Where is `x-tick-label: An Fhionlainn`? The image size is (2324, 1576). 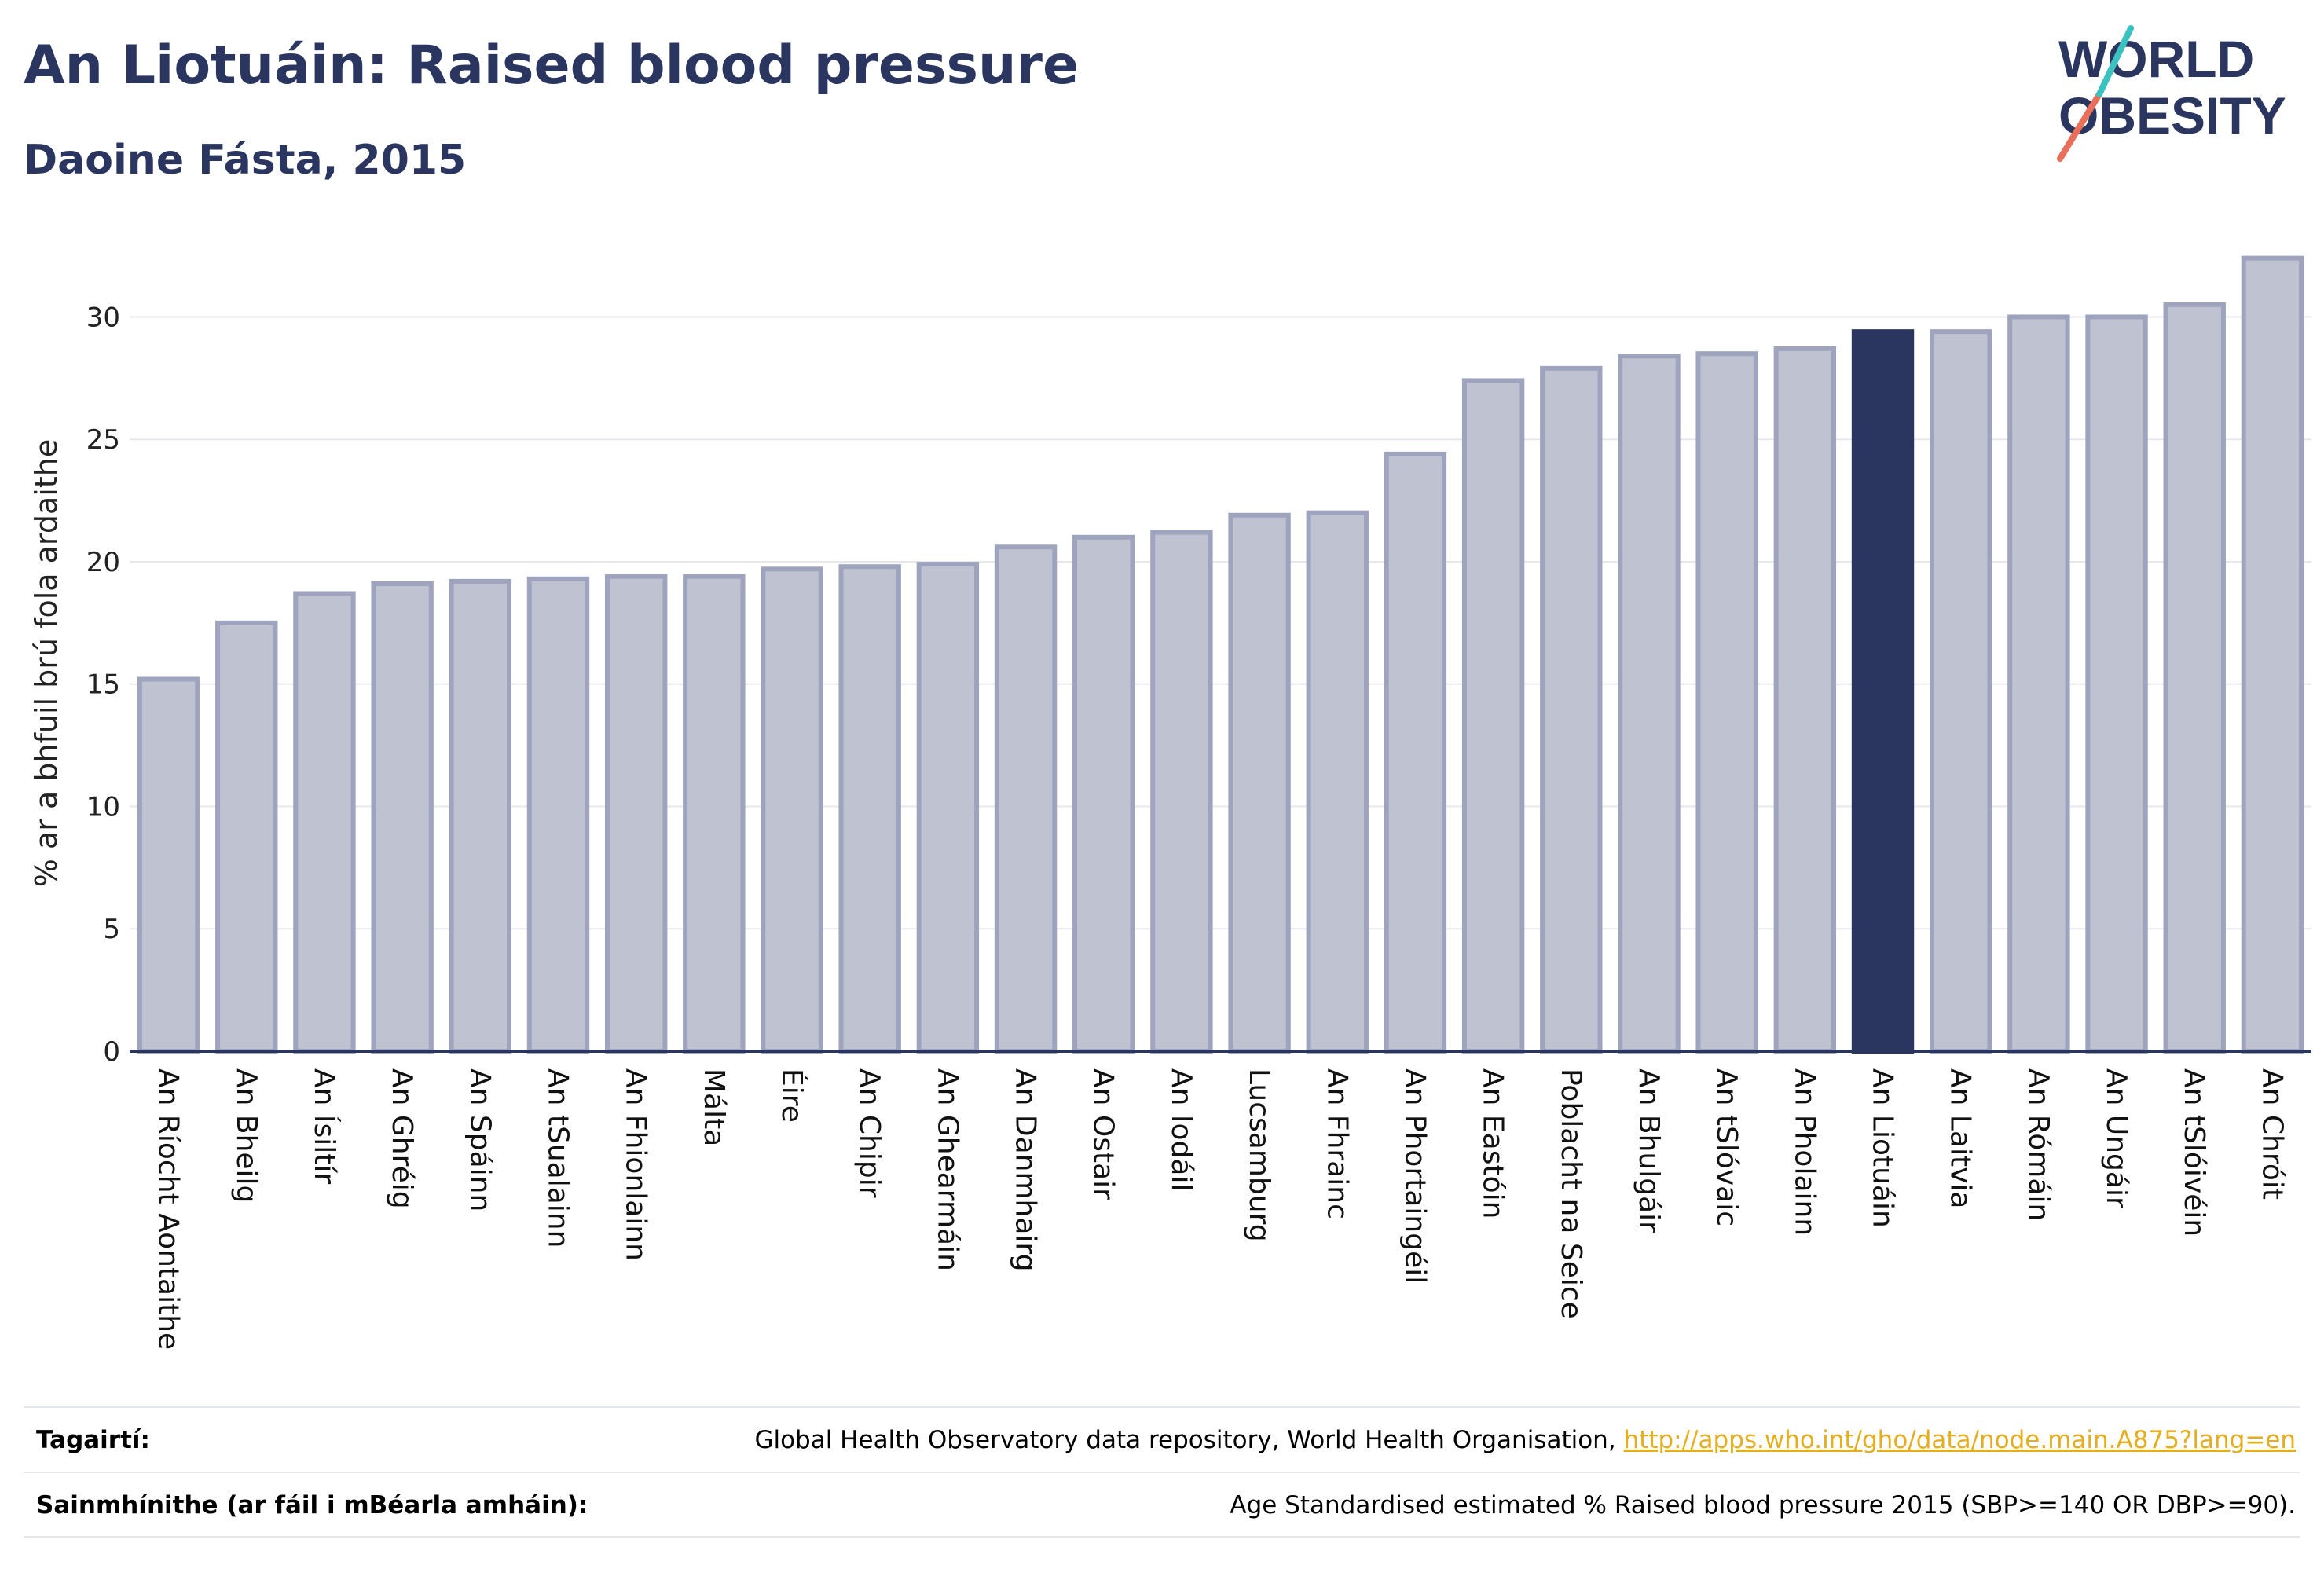 x-tick-label: An Fhionlainn is located at coordinates (636, 1164).